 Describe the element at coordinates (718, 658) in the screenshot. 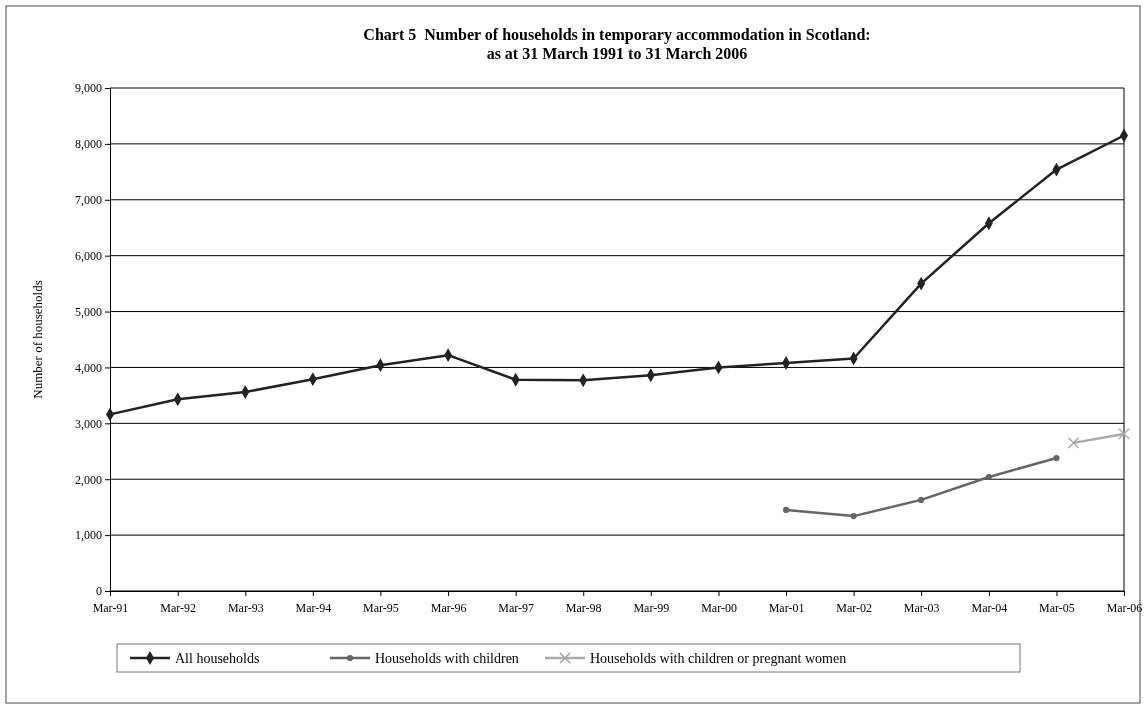

I see `legend-label: Households with children or pregnant women` at that location.